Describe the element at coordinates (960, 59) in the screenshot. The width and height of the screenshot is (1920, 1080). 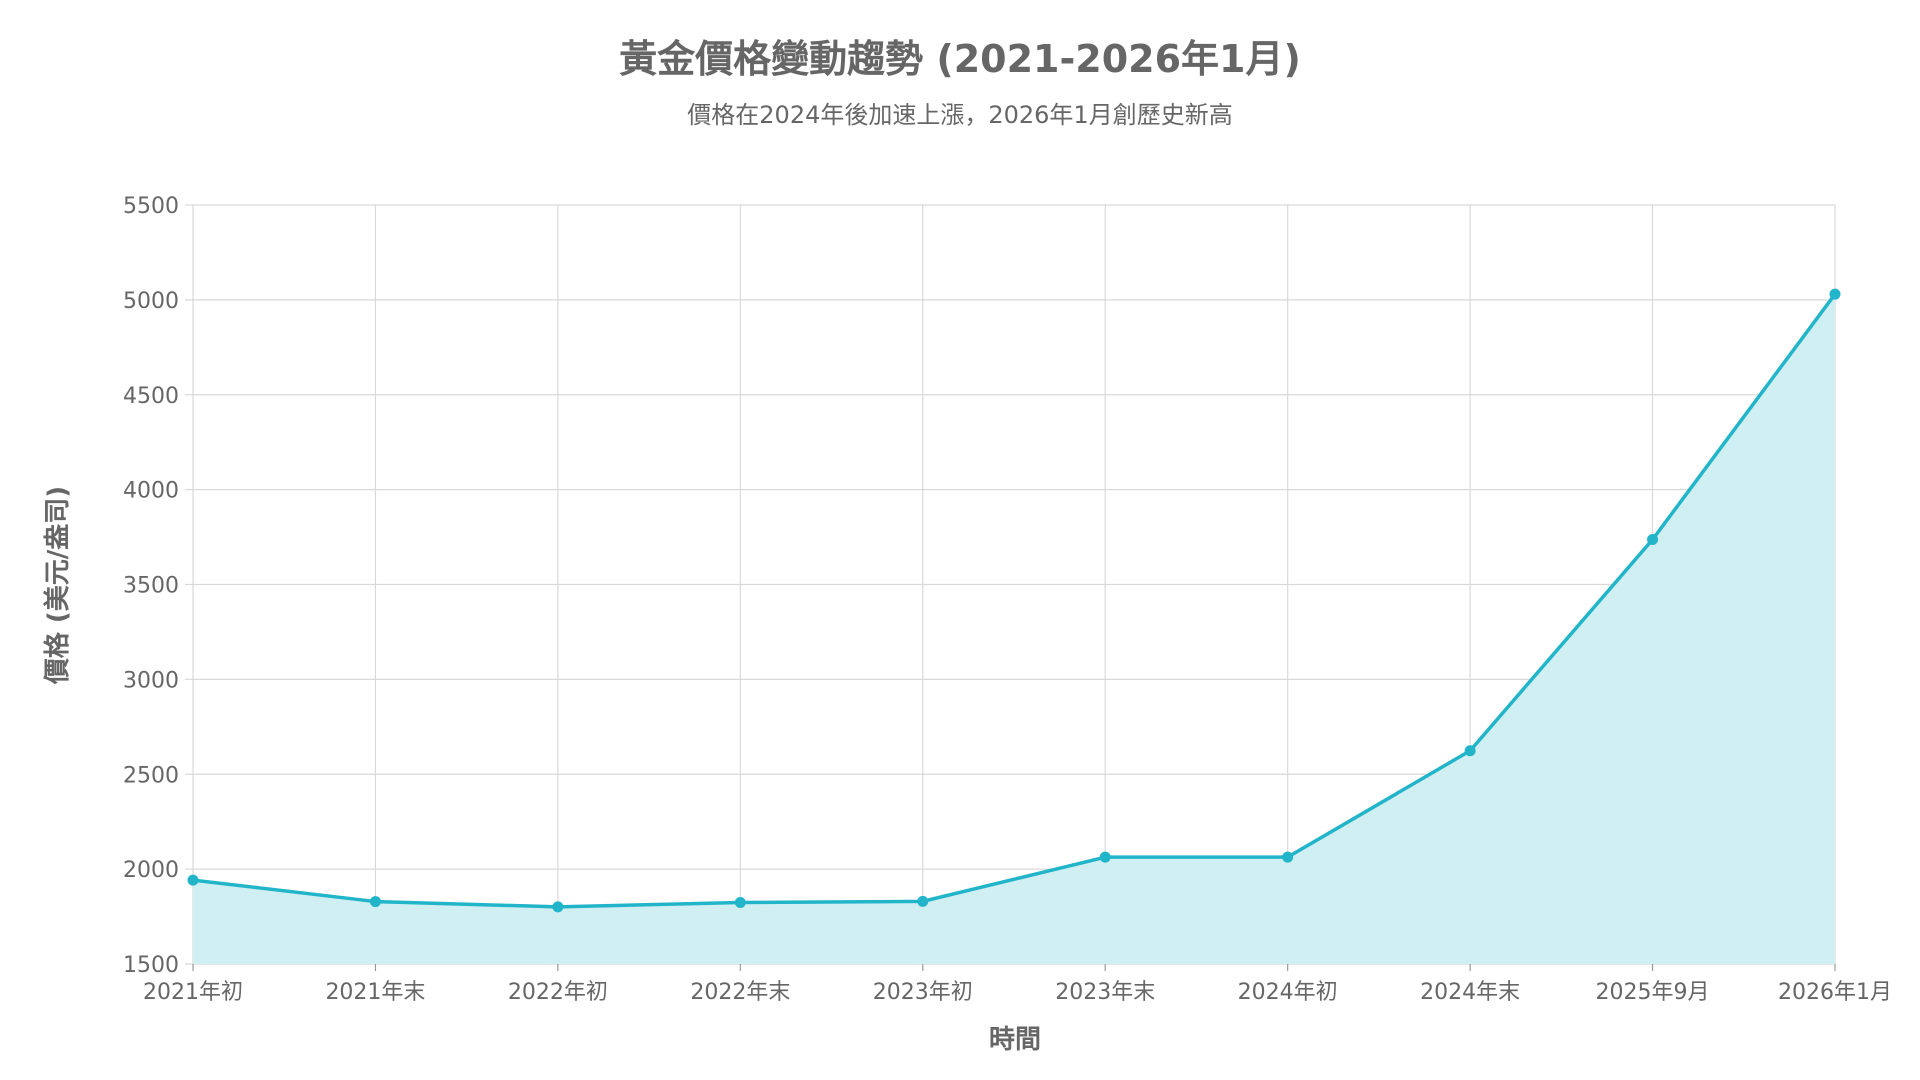
I see `chart-title: 黃金價格變動趨勢 (2021-2026年1月)` at that location.